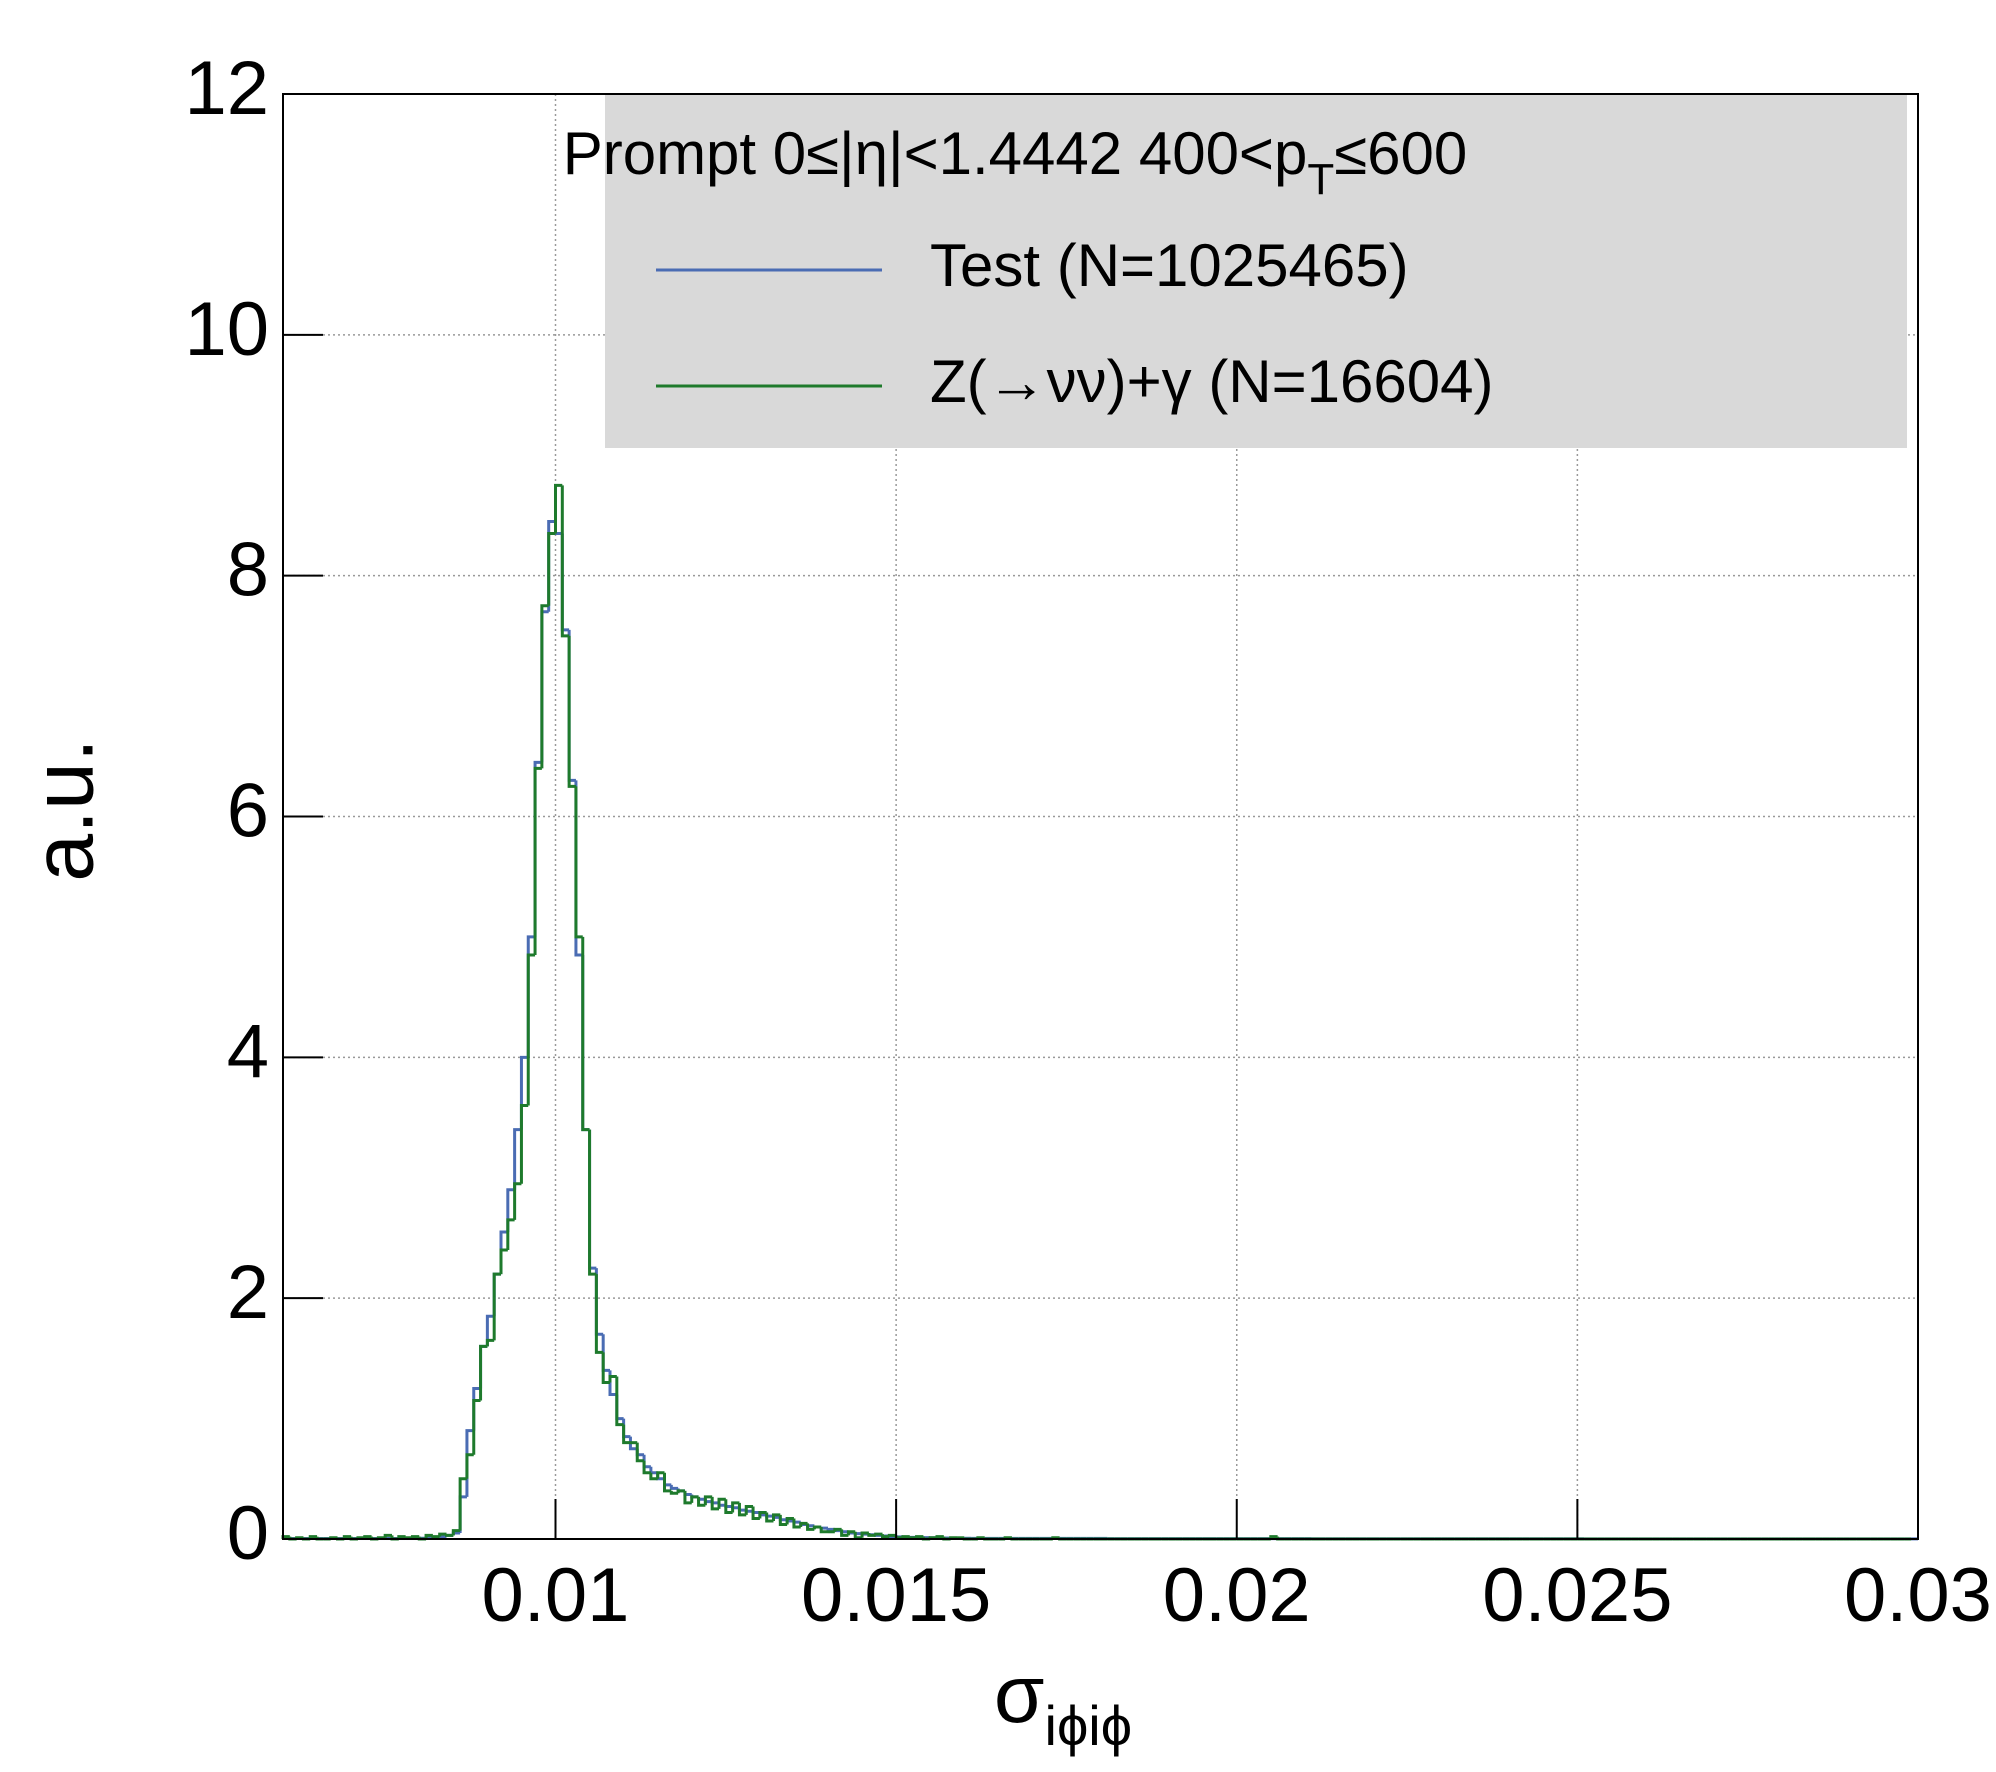 The width and height of the screenshot is (1996, 1772). Describe the element at coordinates (248, 811) in the screenshot. I see `y-tick-label: 6` at that location.